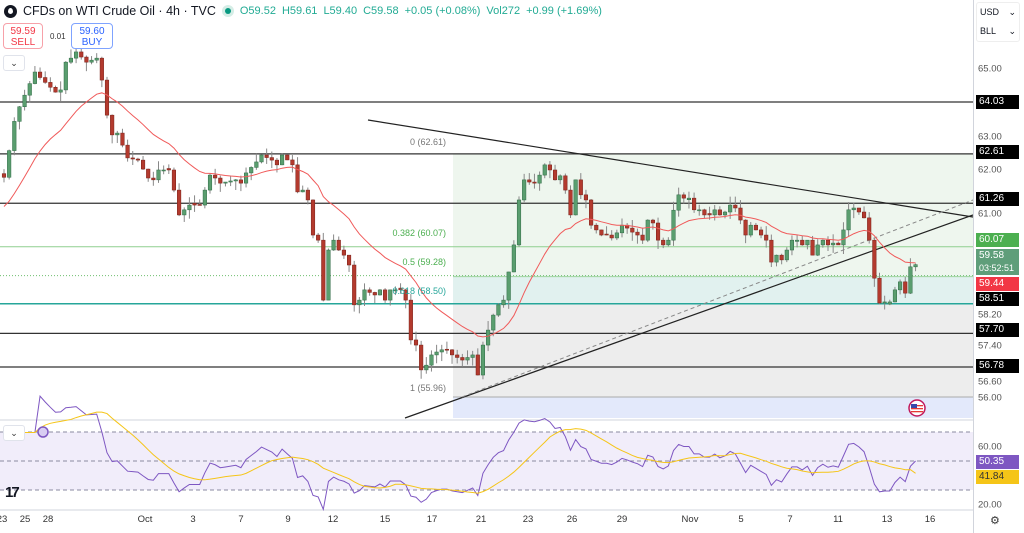 This screenshot has height=533, width=1024. Describe the element at coordinates (12, 492) in the screenshot. I see `tradingview-logo: 17` at that location.